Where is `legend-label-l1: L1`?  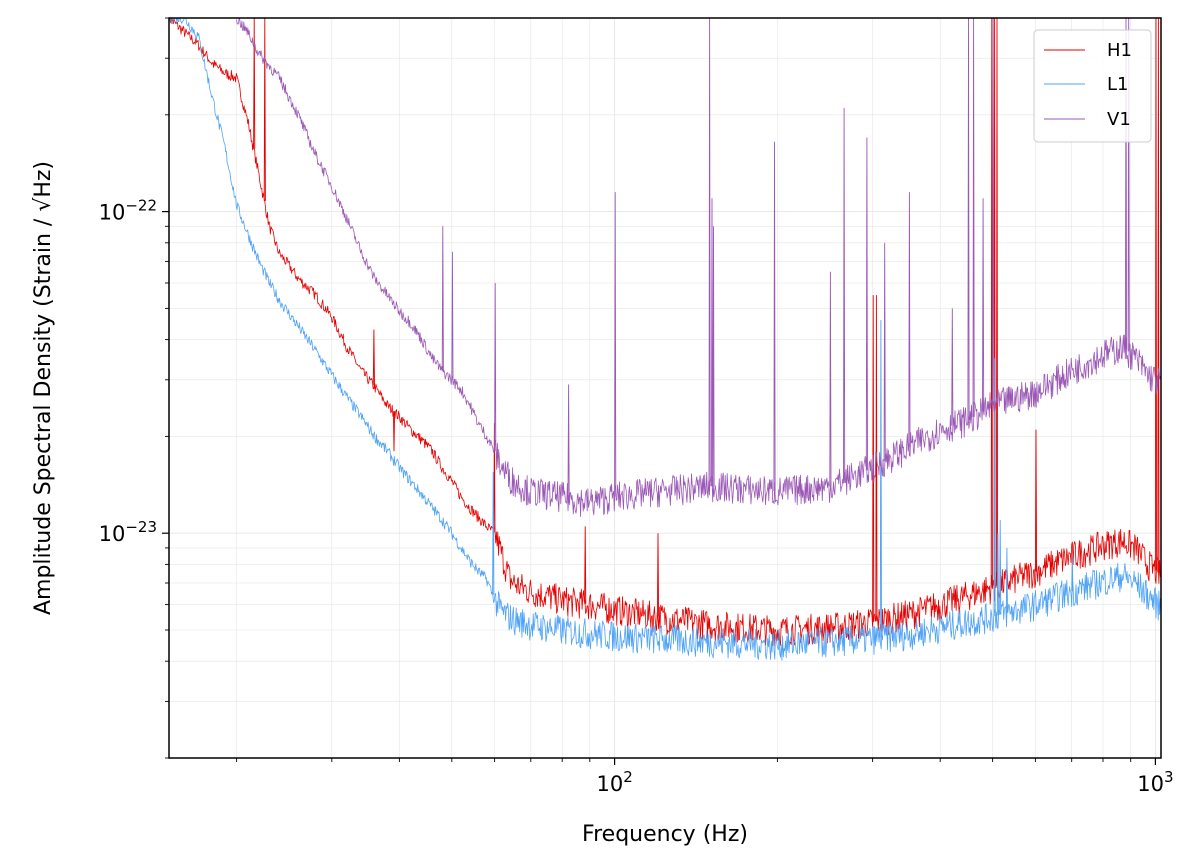 legend-label-l1: L1 is located at coordinates (1117, 84).